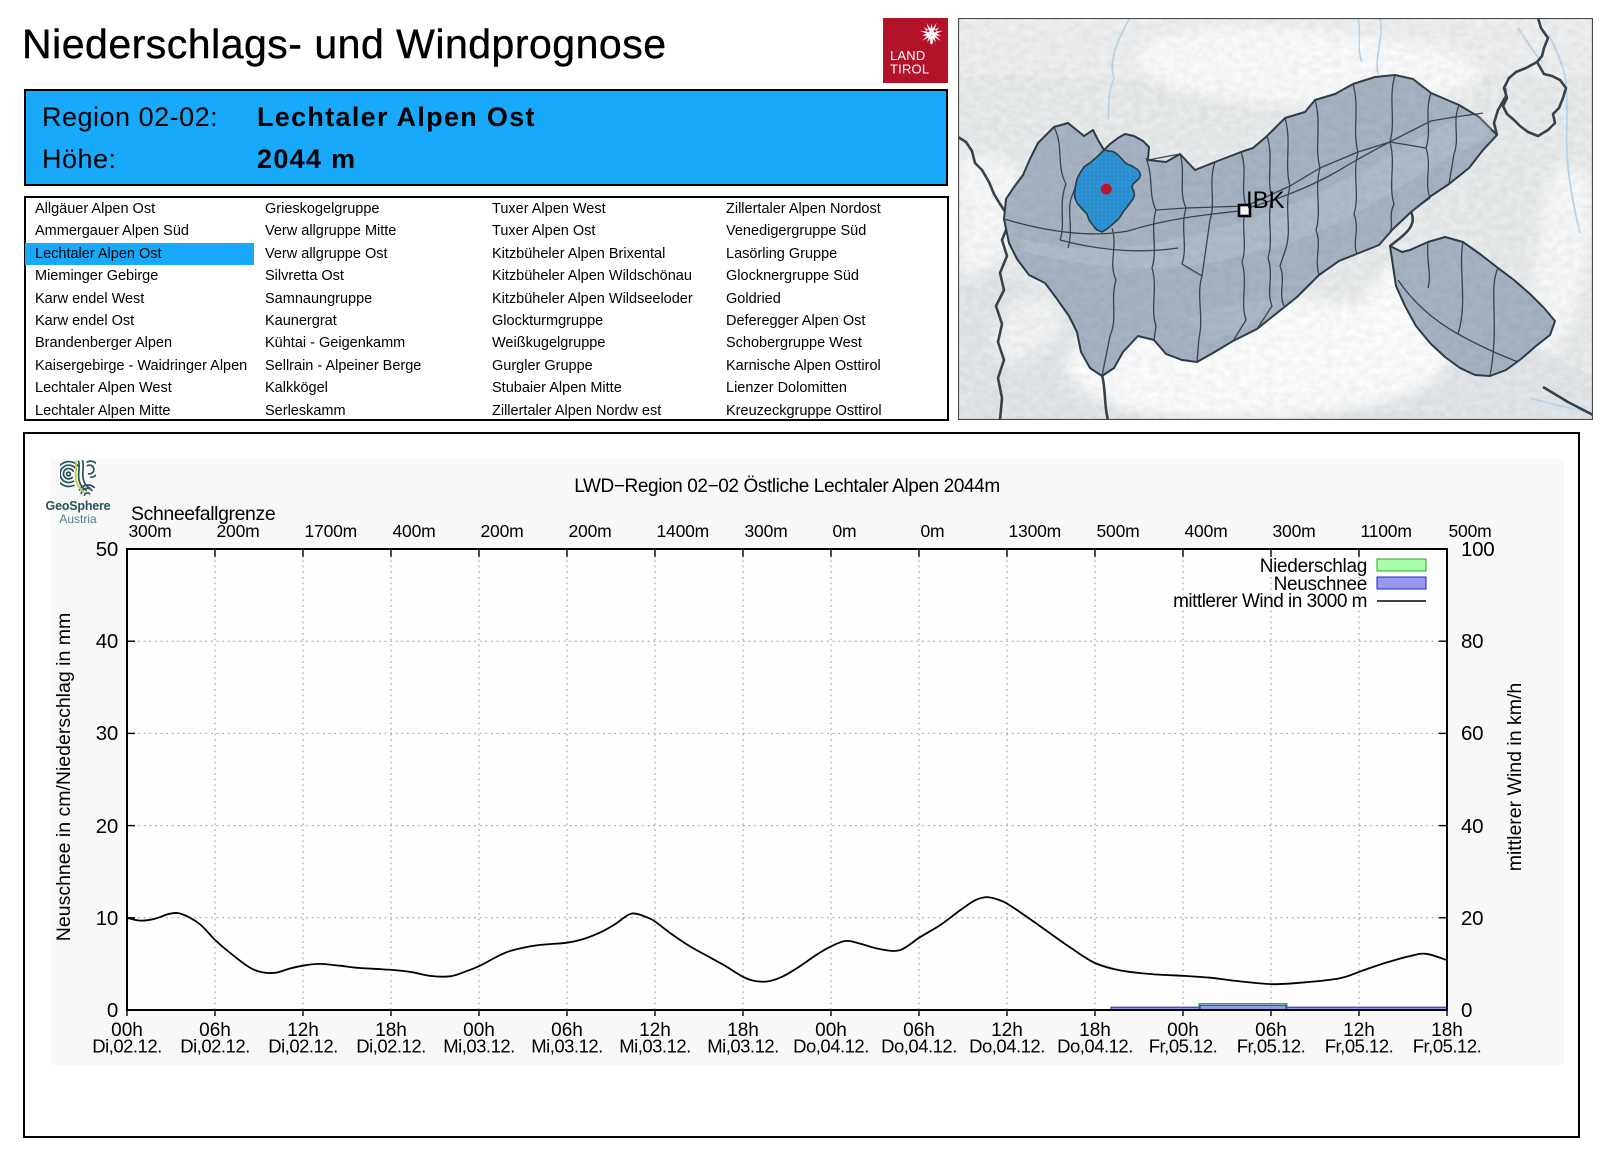 The image size is (1600, 1153). What do you see at coordinates (1515, 777) in the screenshot?
I see `svg-text: mittlerer Wind in km/h` at bounding box center [1515, 777].